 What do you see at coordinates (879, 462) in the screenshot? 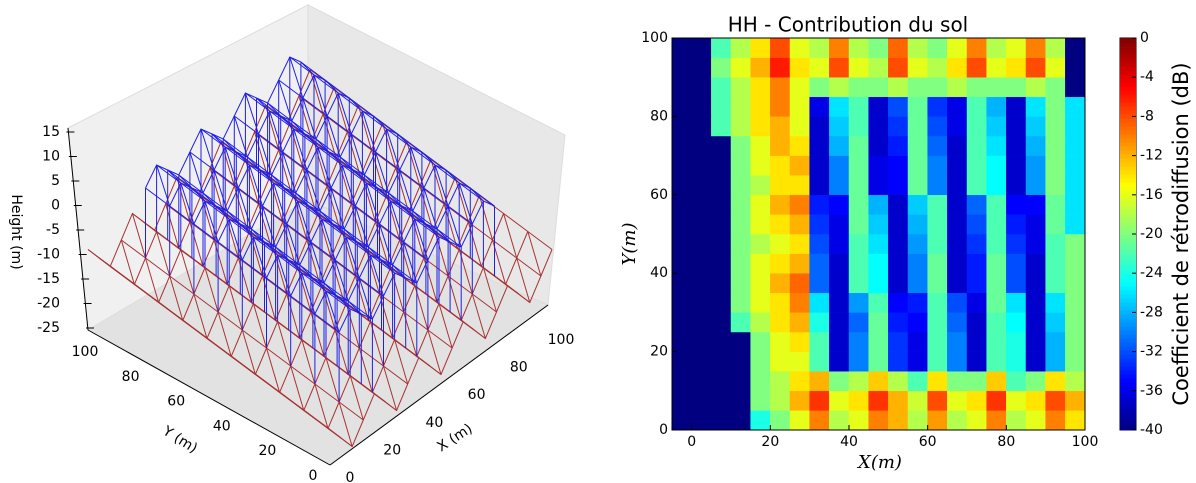
I see `x-axis-label: X(m)` at bounding box center [879, 462].